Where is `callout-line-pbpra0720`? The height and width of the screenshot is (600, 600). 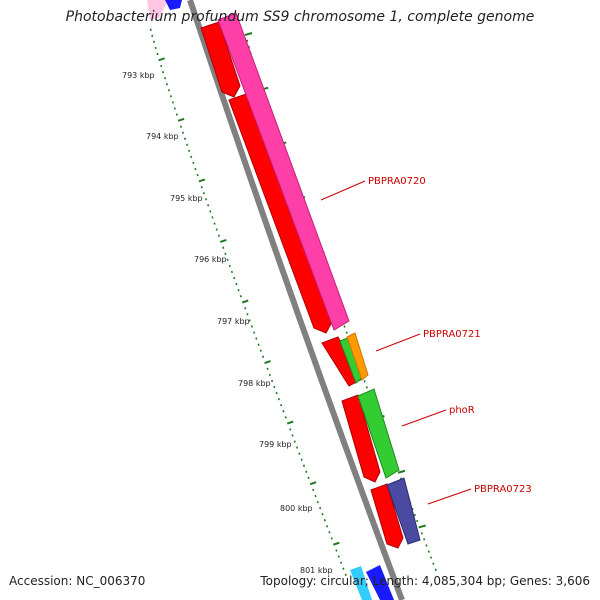
callout-line-pbpra0720 is located at coordinates (343, 190).